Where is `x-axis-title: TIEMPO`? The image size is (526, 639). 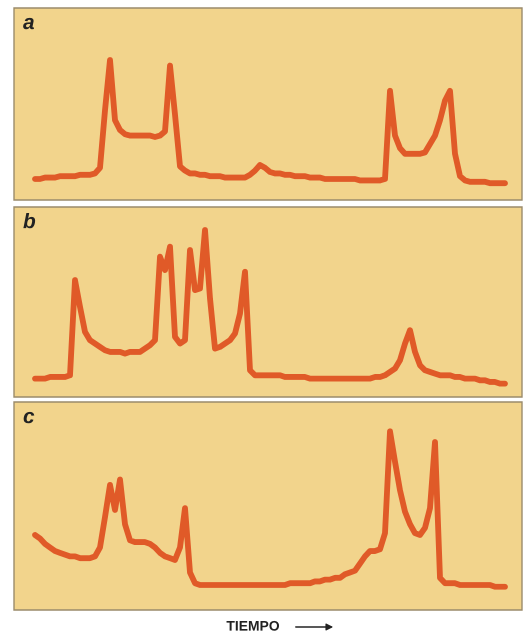 x-axis-title: TIEMPO is located at coordinates (253, 625).